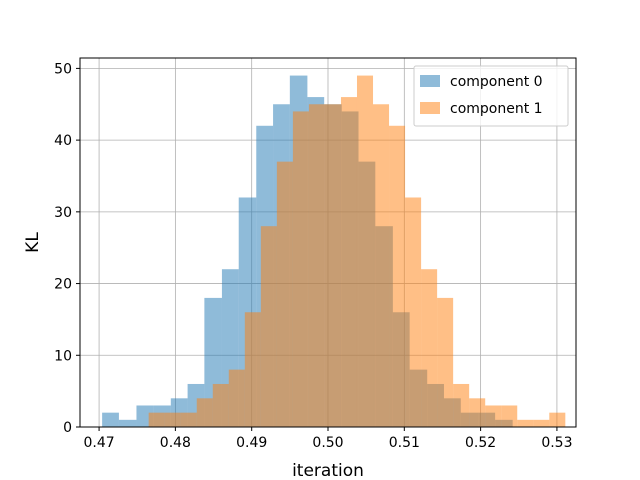 The height and width of the screenshot is (480, 640). What do you see at coordinates (67, 428) in the screenshot?
I see `y-tick-label: 0` at bounding box center [67, 428].